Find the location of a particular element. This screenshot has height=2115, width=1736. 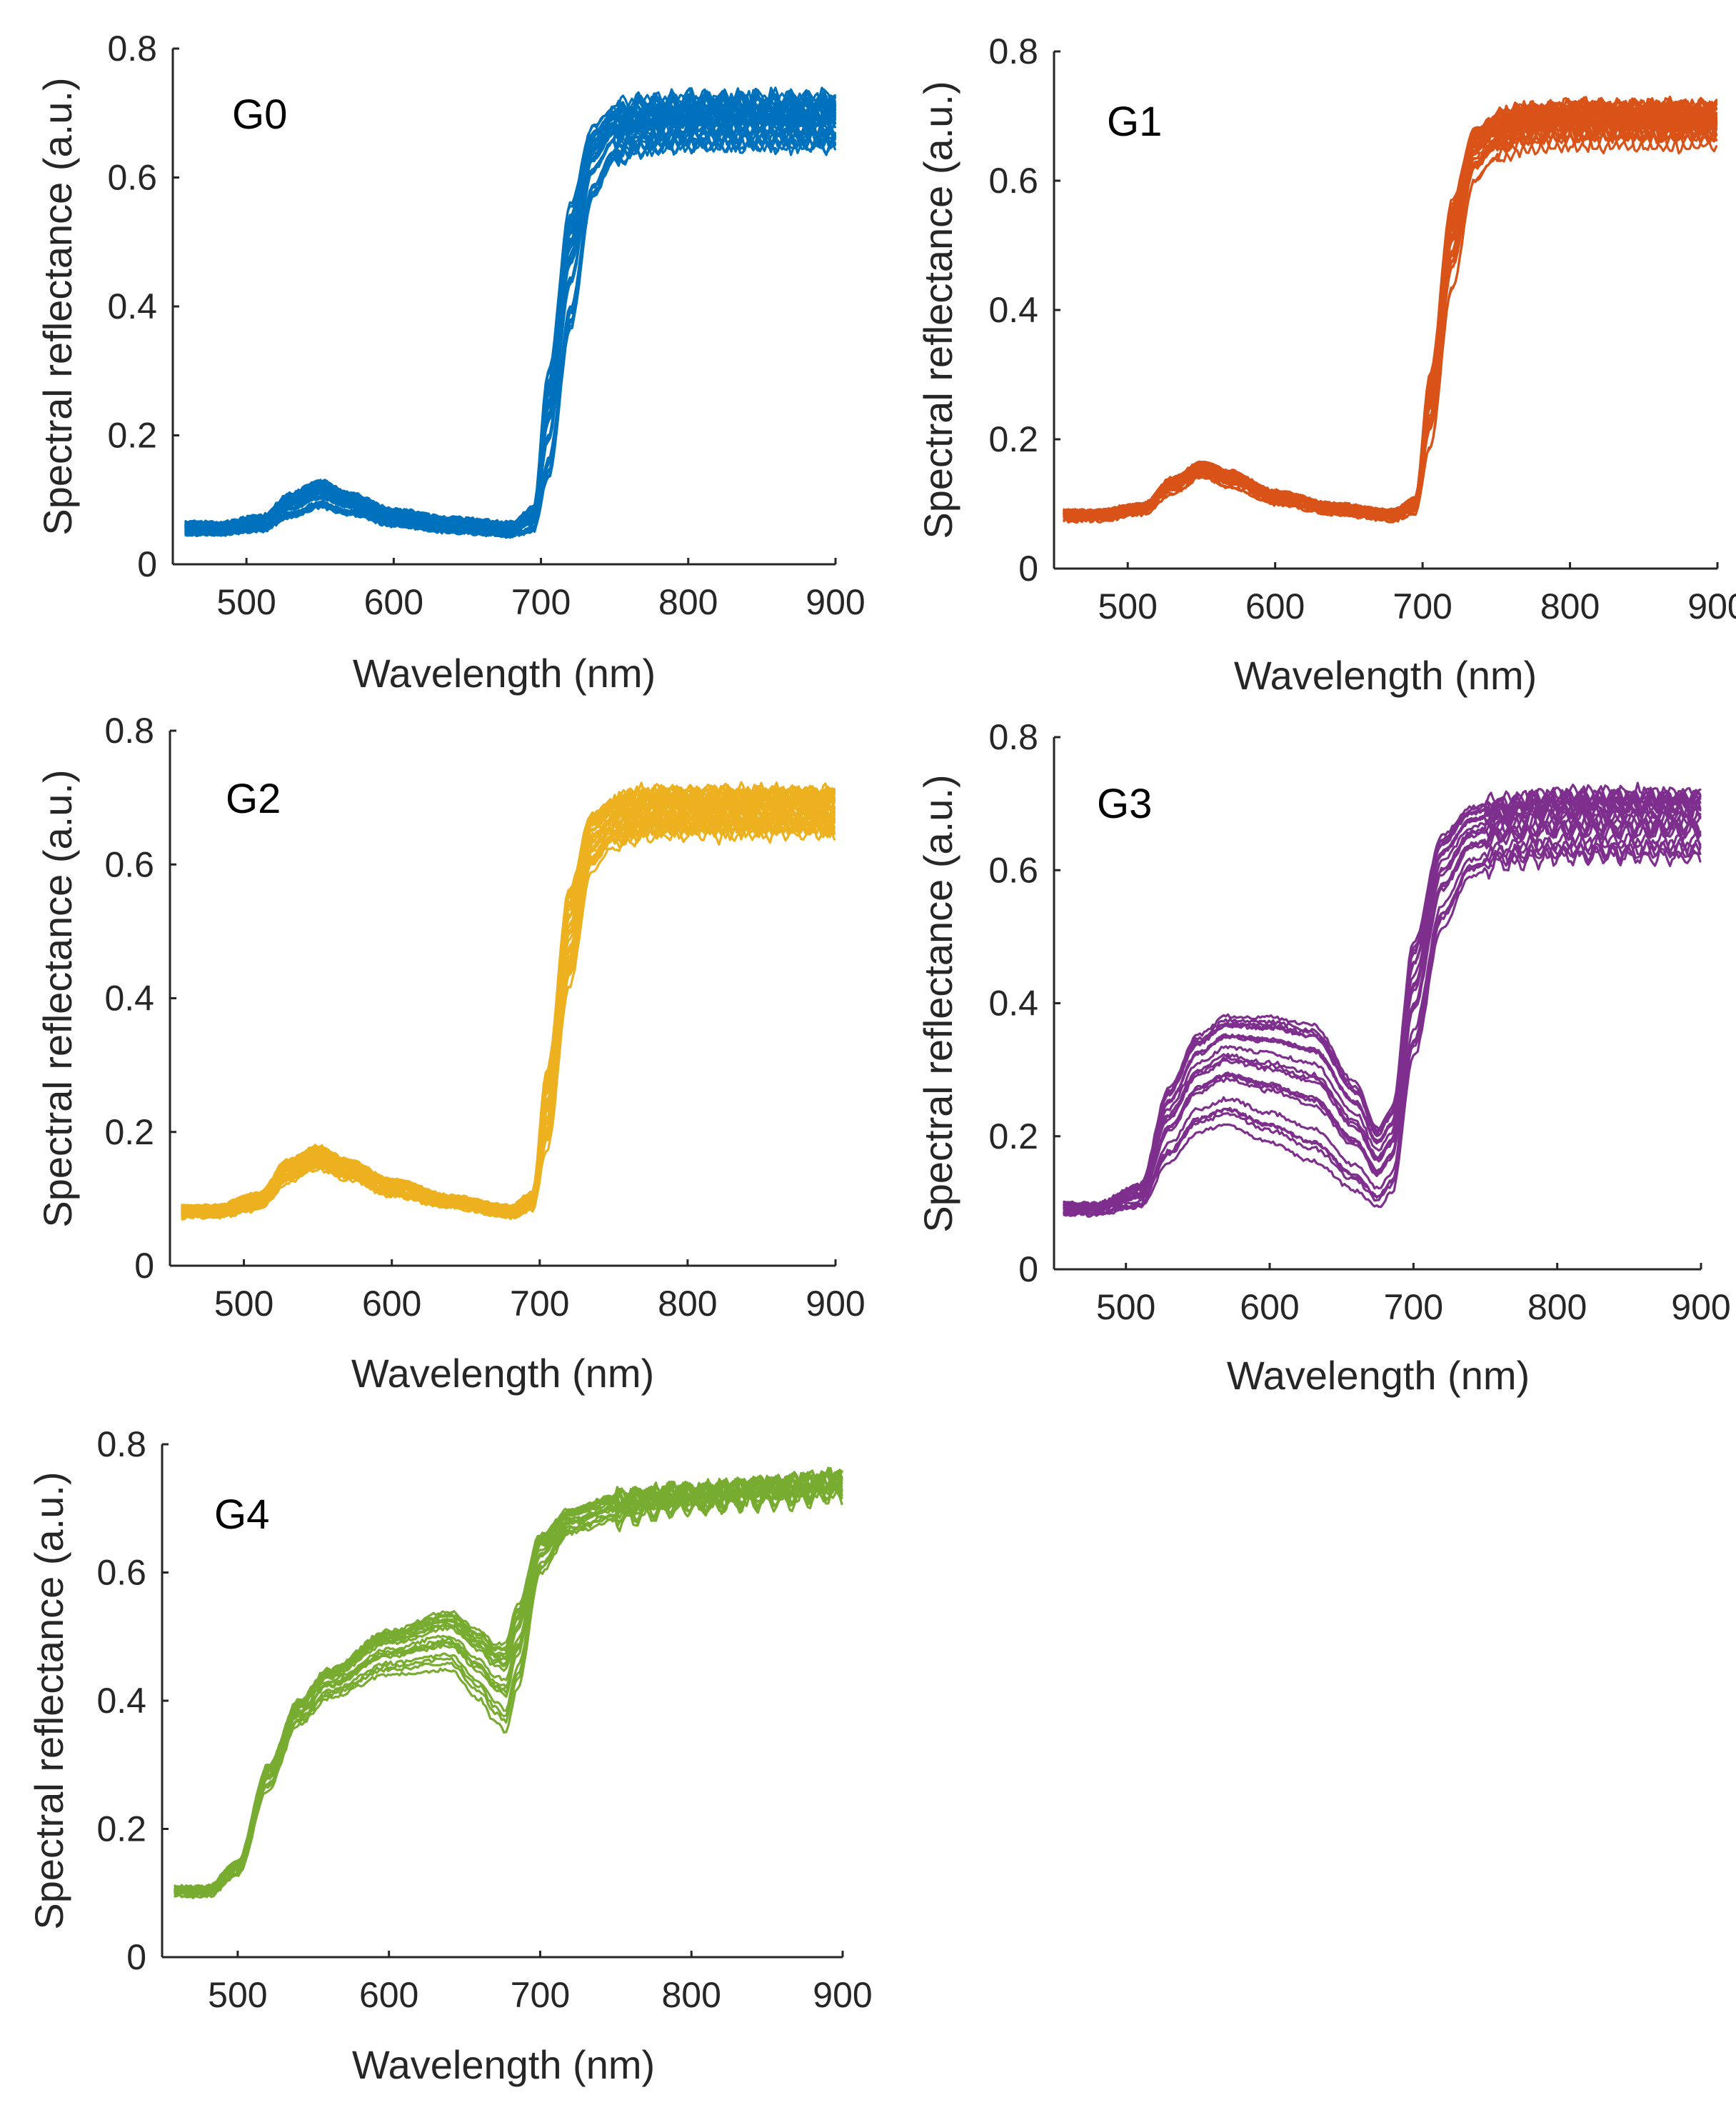

x-tick-label: 600 is located at coordinates (393, 602).